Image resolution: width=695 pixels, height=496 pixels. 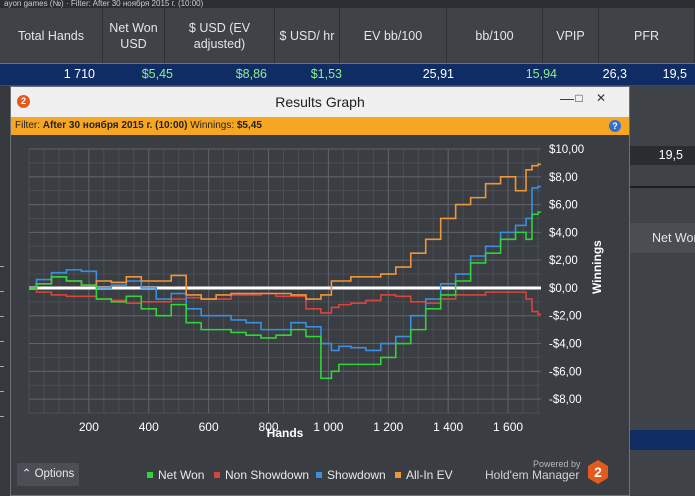 I want to click on cell-bb100: 15,94, so click(x=541, y=74).